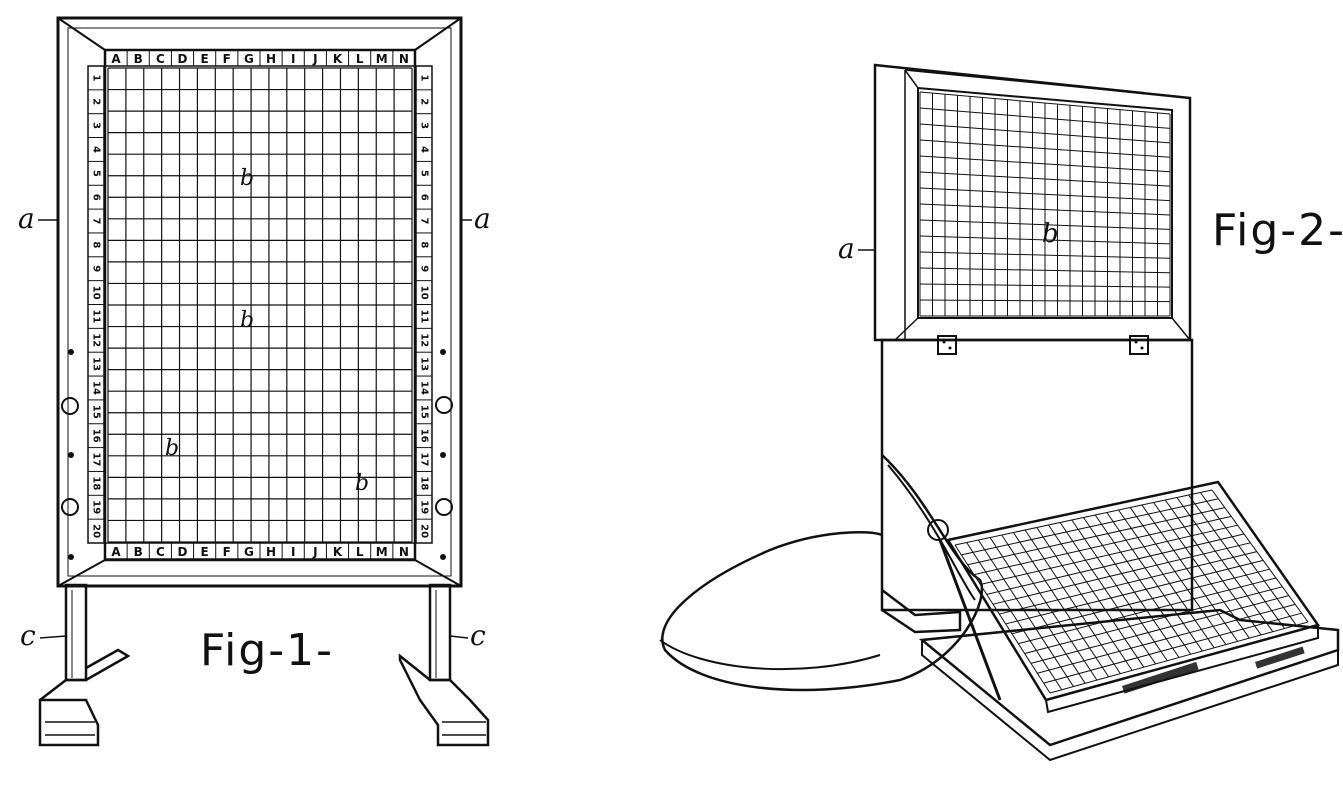  What do you see at coordinates (96, 197) in the screenshot?
I see `fig1-row-label-left: 6` at bounding box center [96, 197].